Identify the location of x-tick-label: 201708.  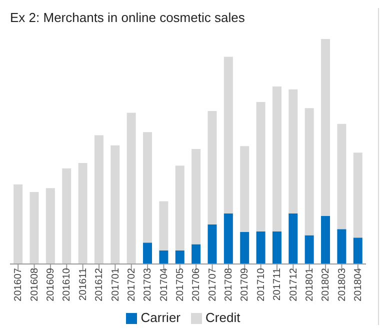
(229, 285).